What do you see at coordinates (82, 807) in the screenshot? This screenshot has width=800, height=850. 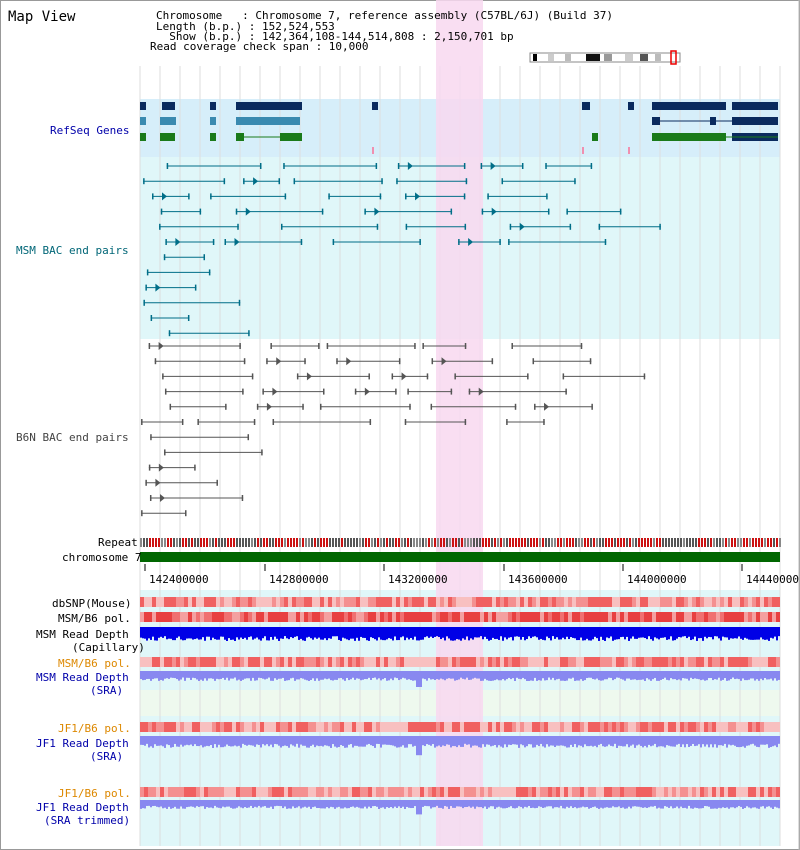 I see `track-label-jf1-depth-trim: JF1 Read Depth` at bounding box center [82, 807].